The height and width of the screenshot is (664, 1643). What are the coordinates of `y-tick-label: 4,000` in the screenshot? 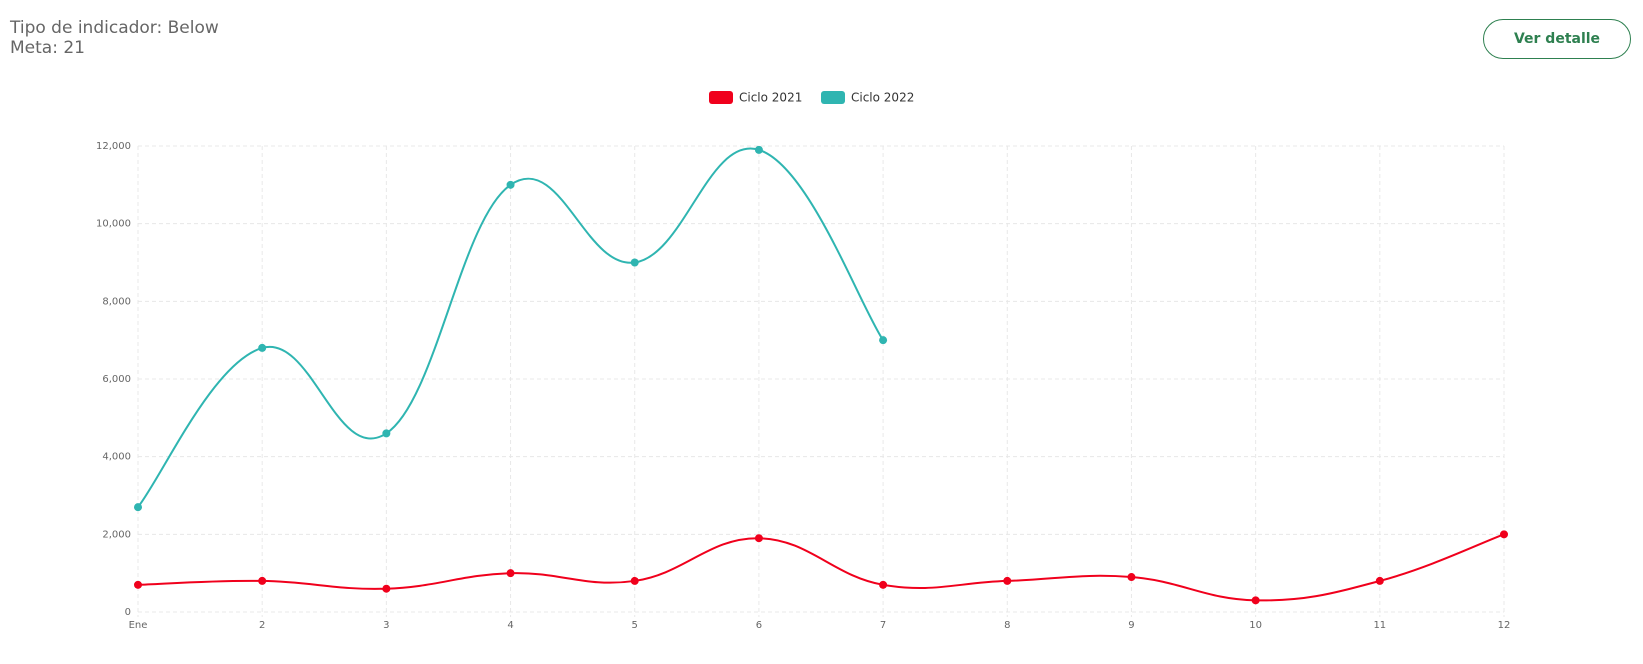 It's located at (116, 457).